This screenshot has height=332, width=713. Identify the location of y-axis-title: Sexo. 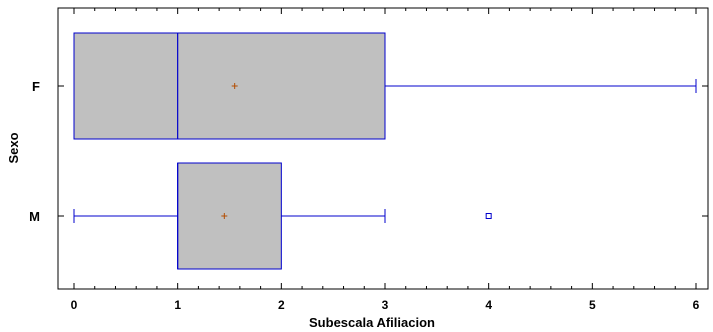
(13, 147).